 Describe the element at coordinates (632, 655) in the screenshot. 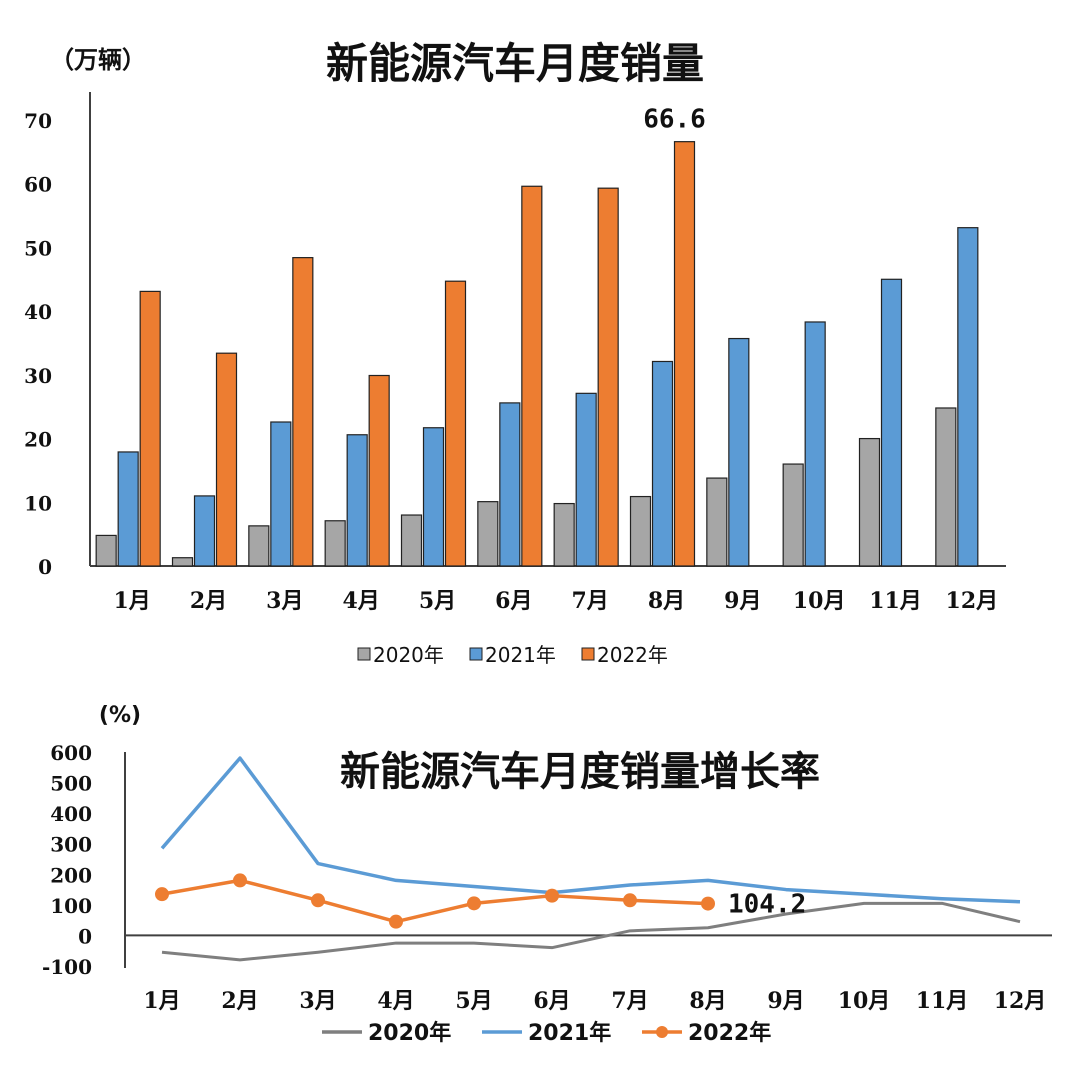

I see `bar-legend-label: 2022年` at that location.